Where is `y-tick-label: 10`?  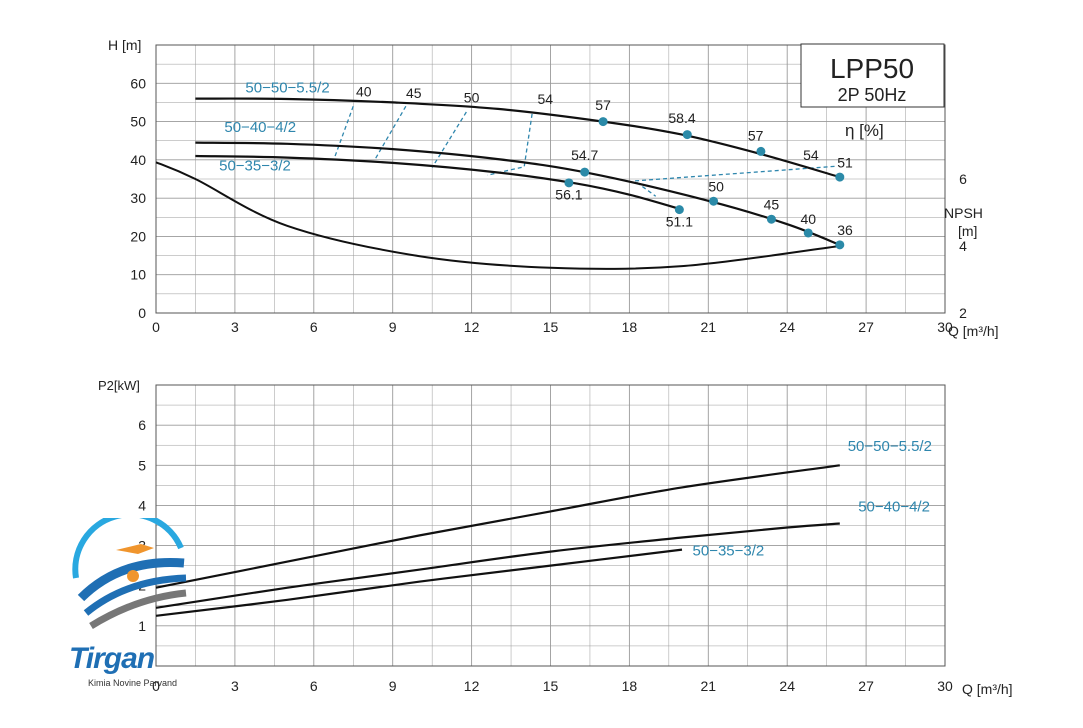 y-tick-label: 10 is located at coordinates (138, 275).